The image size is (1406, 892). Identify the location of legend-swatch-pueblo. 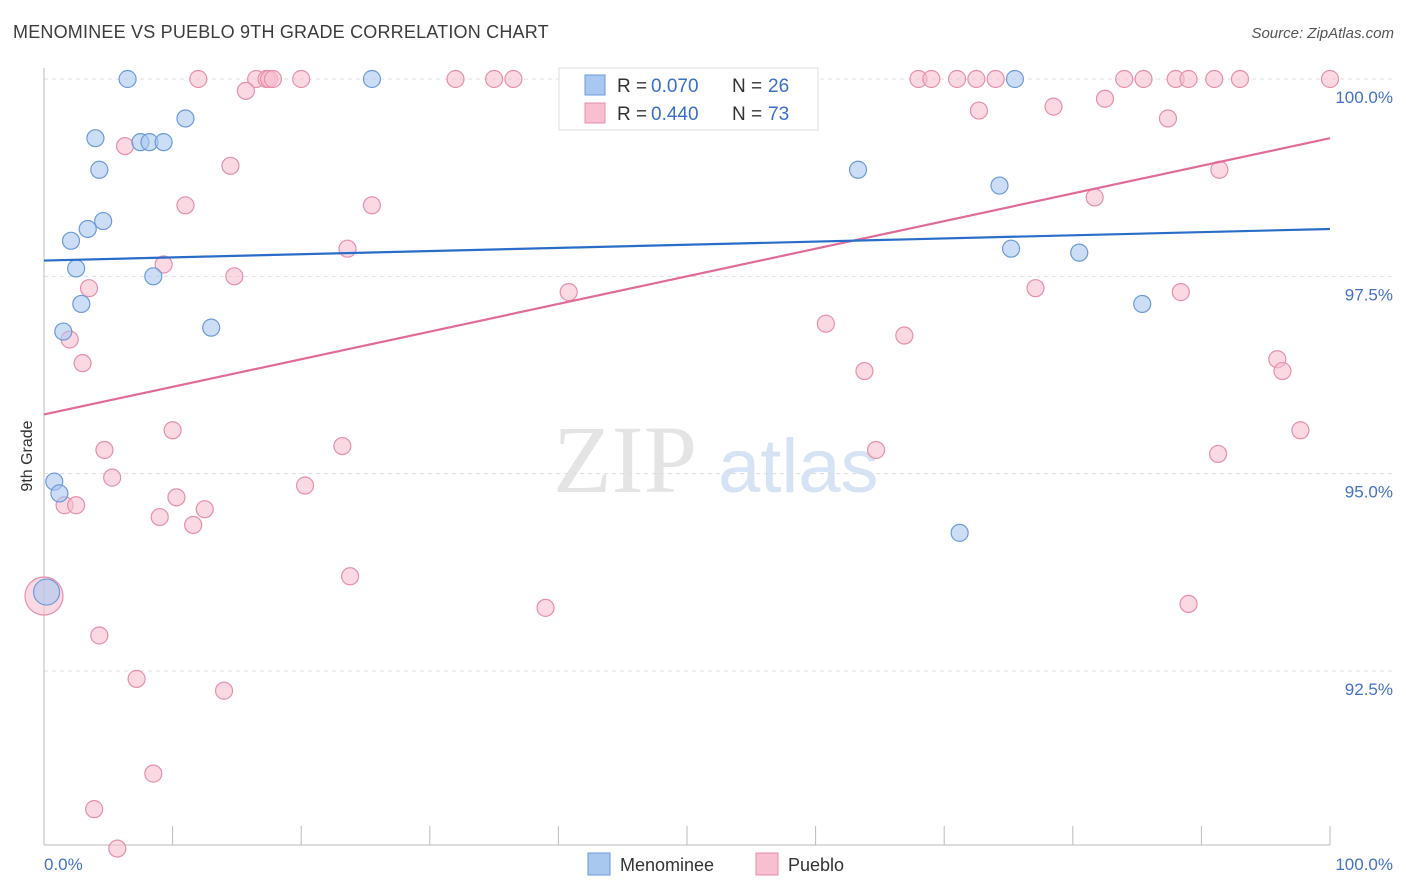
(595, 113).